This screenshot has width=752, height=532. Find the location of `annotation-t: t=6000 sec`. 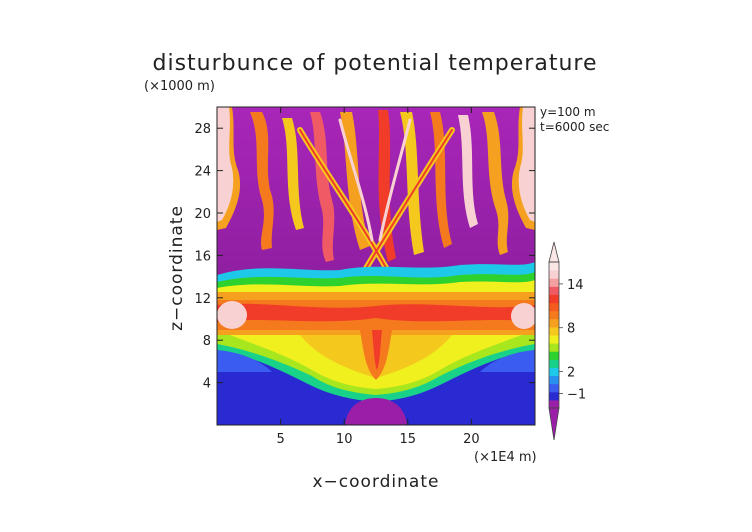

annotation-t: t=6000 sec is located at coordinates (574, 127).